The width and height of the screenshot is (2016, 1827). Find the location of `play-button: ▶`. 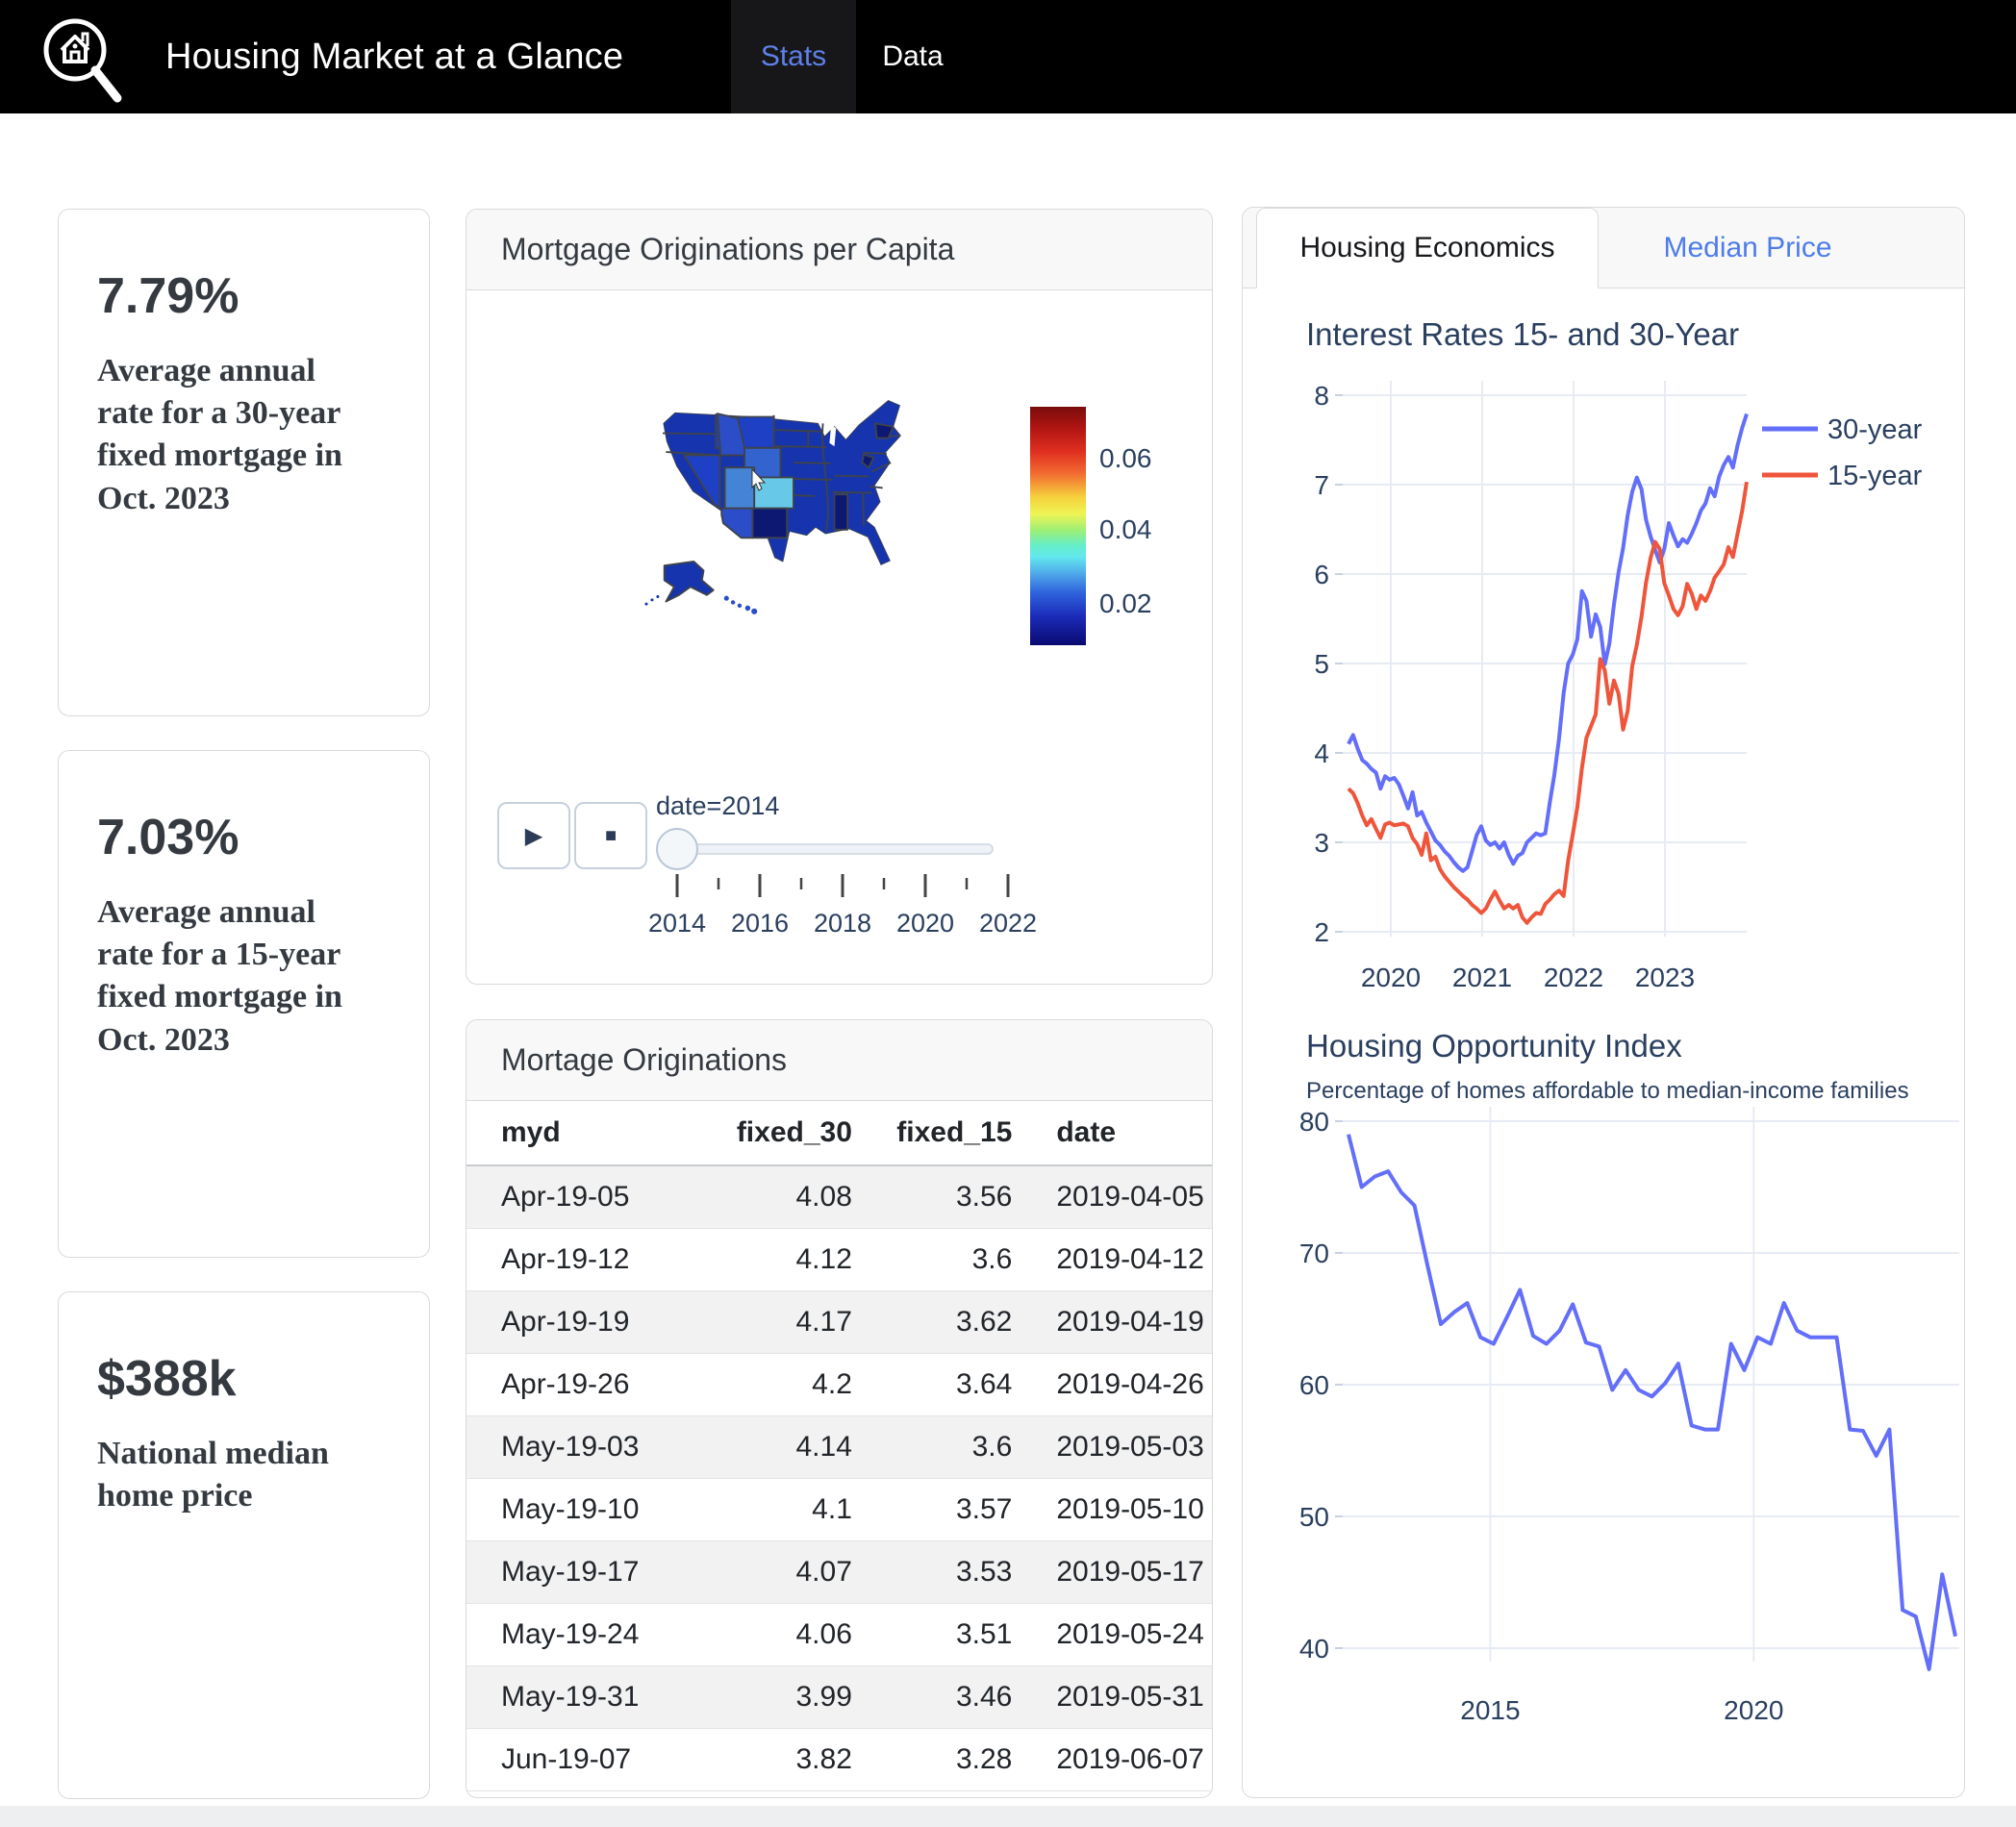

play-button: ▶ is located at coordinates (533, 835).